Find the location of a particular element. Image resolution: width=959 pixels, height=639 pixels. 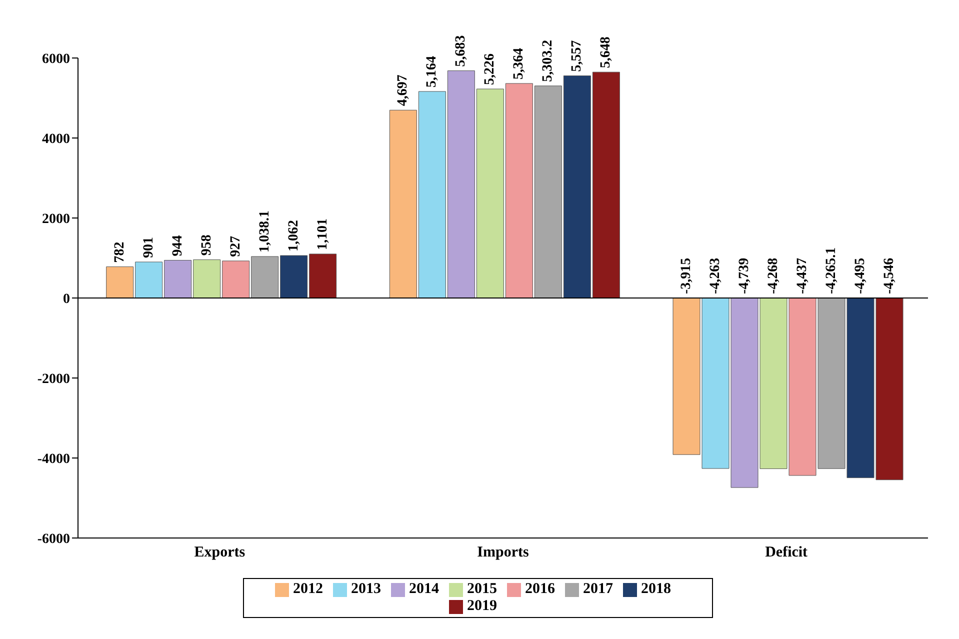

data-label: 1,038.1 is located at coordinates (264, 231).